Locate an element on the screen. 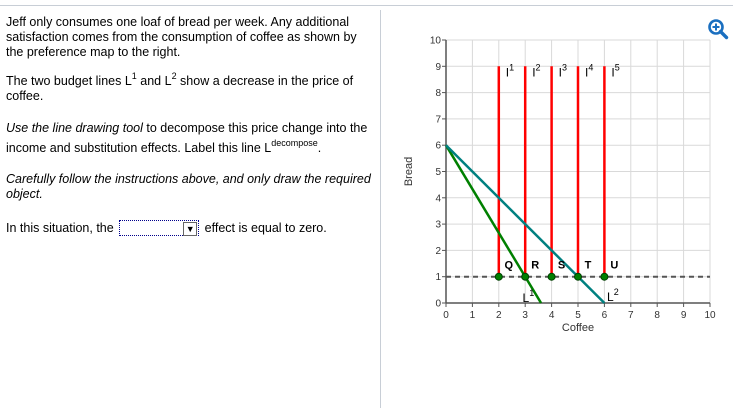 The image size is (733, 408). indifference-curve-label: I1 is located at coordinates (510, 70).